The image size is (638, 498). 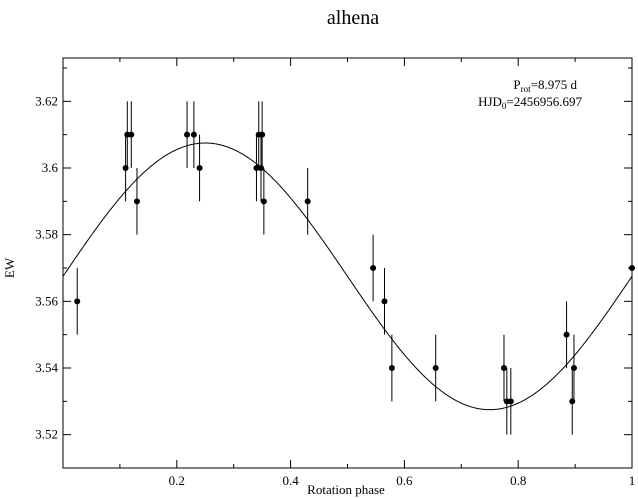 I want to click on period-annotation: Prot=8.975 d HJD0=2456956.697, so click(x=530, y=94).